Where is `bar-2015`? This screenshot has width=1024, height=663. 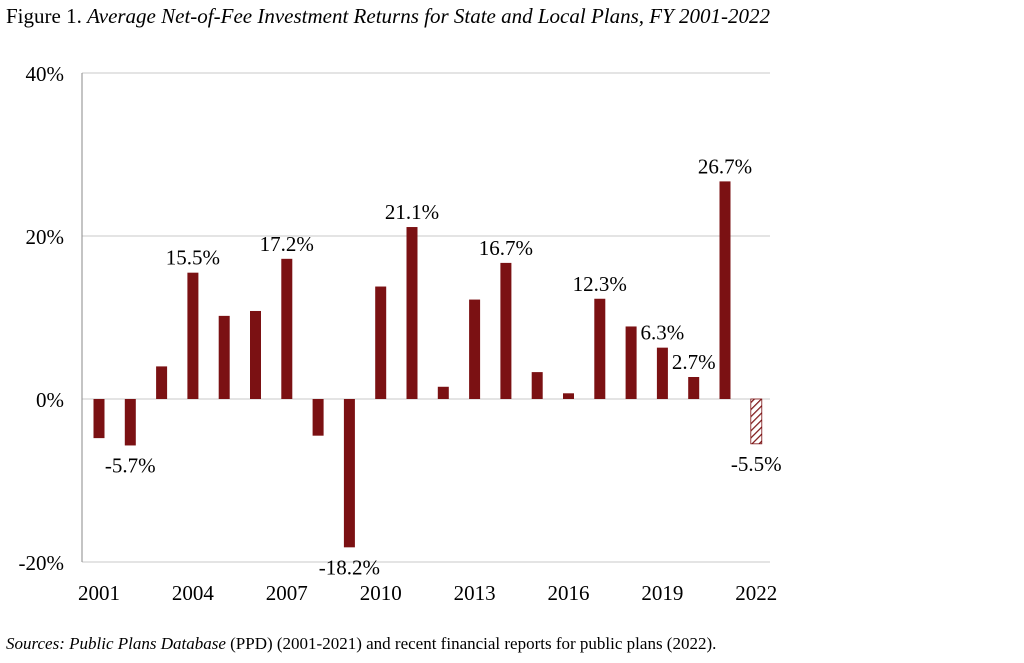 bar-2015 is located at coordinates (537, 385).